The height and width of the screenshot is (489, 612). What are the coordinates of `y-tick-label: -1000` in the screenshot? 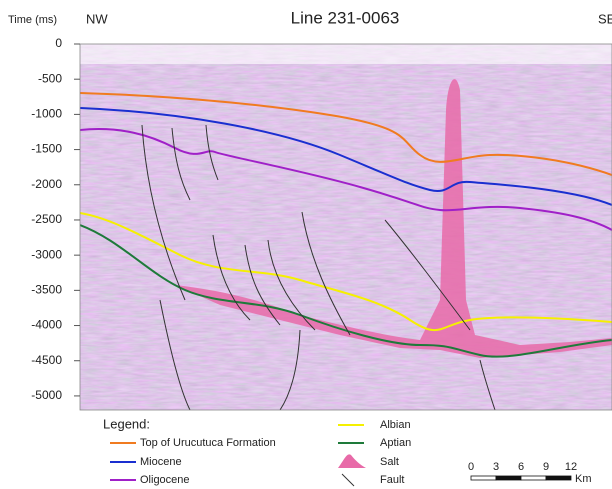 It's located at (46, 114).